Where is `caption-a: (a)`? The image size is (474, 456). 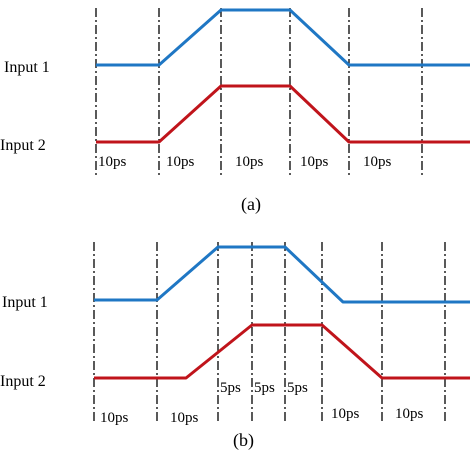 caption-a: (a) is located at coordinates (251, 204).